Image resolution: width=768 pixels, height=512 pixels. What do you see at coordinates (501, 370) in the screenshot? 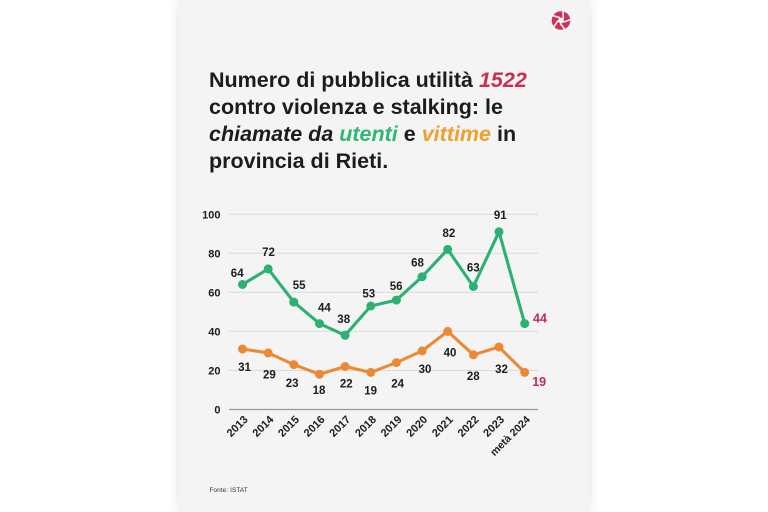
I see `svg-text: 32` at bounding box center [501, 370].